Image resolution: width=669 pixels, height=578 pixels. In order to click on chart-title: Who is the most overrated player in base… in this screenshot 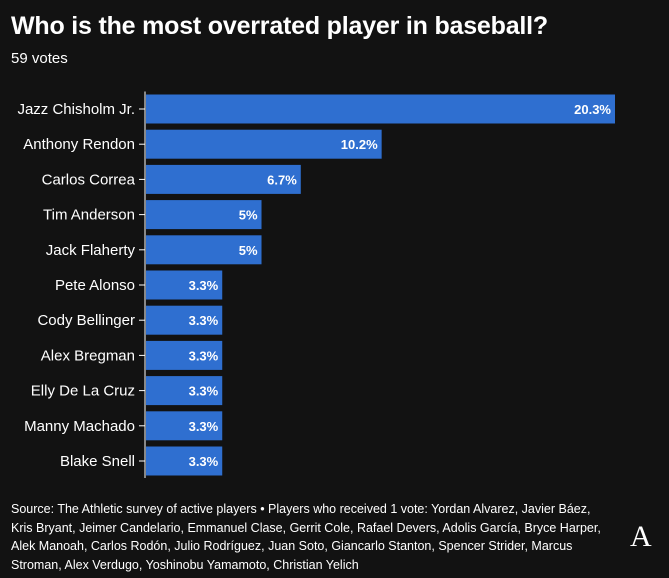, I will do `click(279, 26)`.